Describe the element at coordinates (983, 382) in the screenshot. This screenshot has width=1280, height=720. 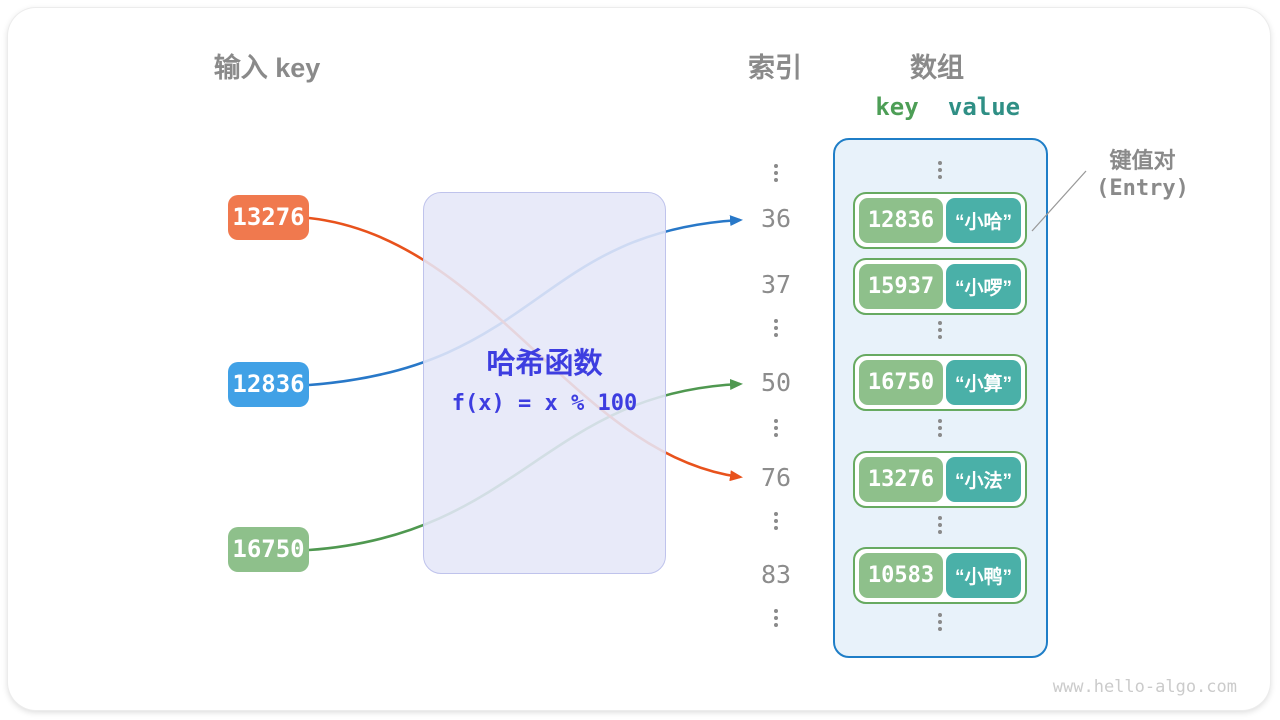
I see `entry-value: “小算”` at that location.